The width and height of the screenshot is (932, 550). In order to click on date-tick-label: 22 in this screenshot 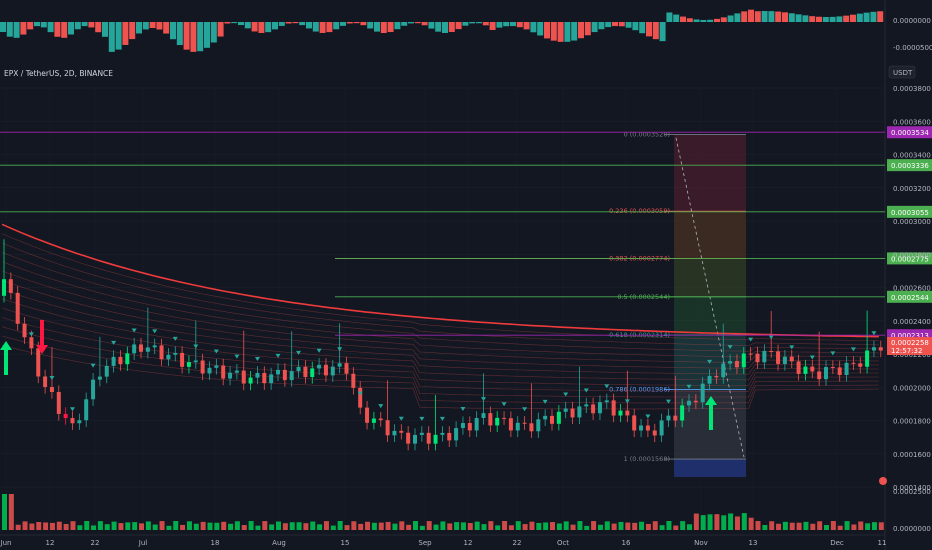, I will do `click(517, 543)`.